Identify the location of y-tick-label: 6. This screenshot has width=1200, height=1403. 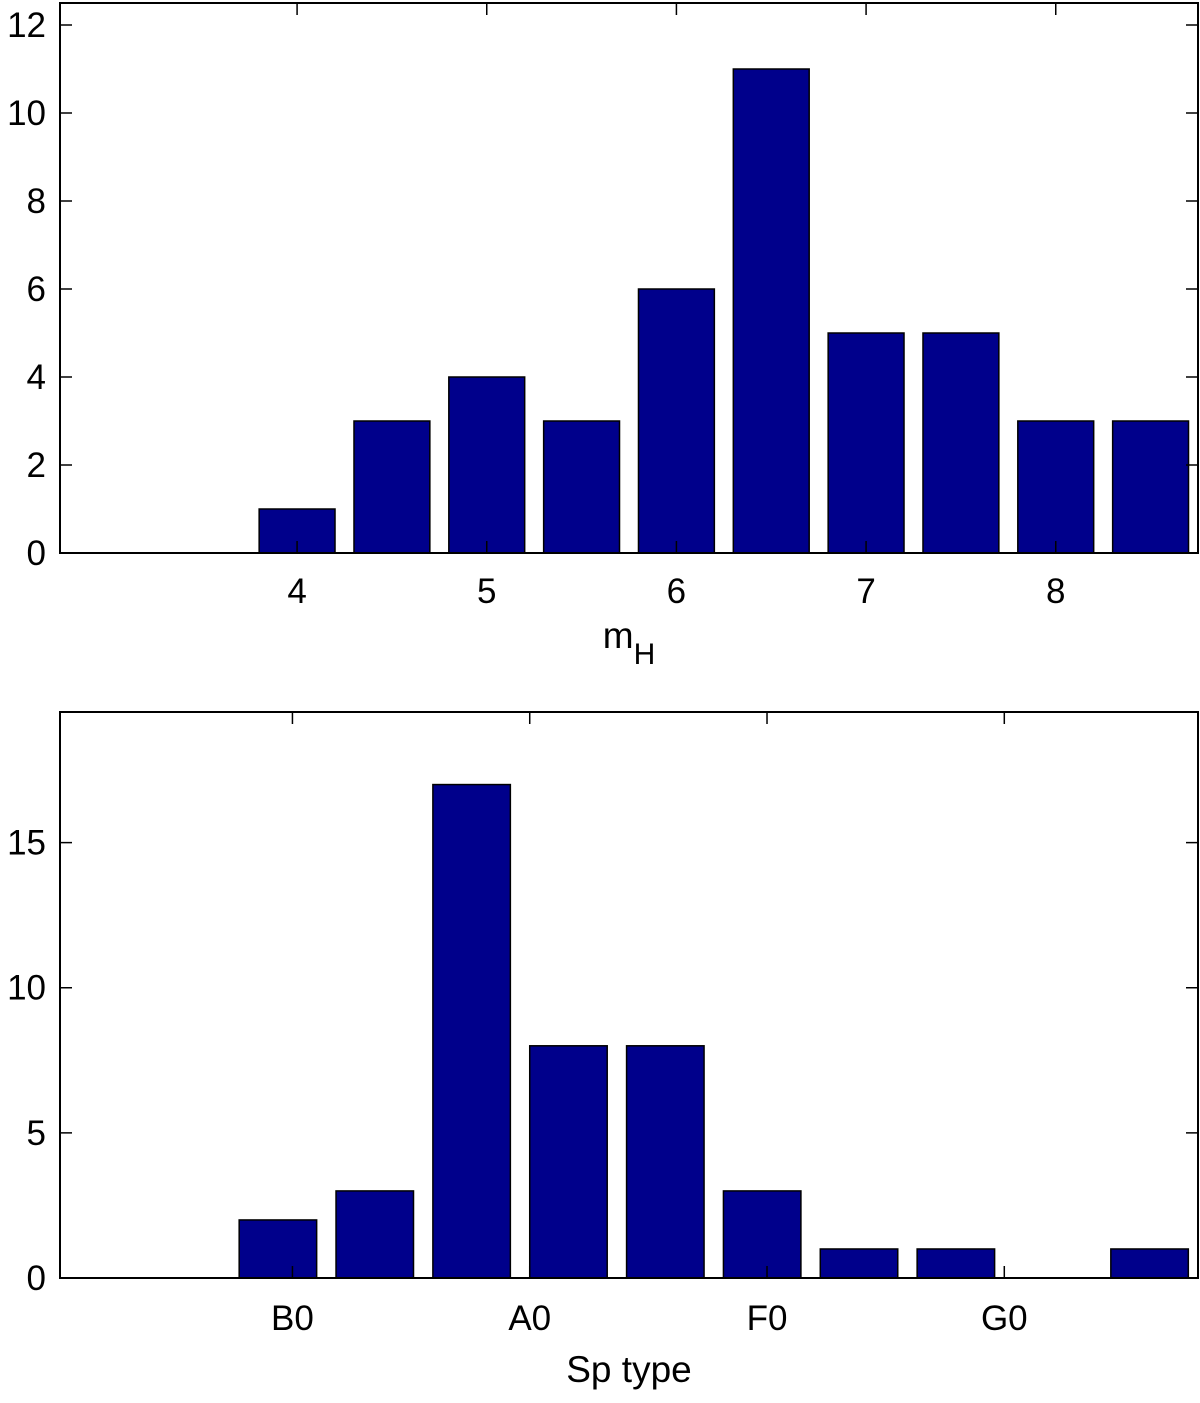
(36, 289).